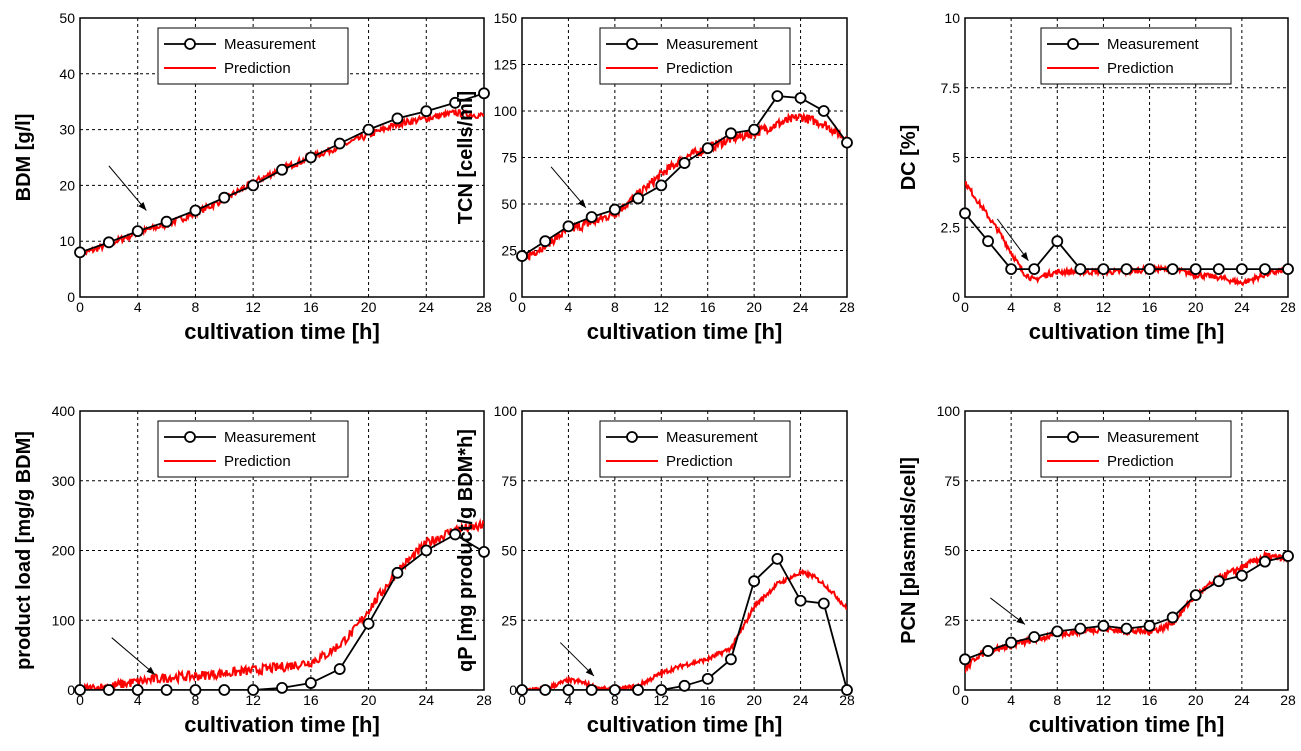  I want to click on y-axis-label: TCN [cells/ml], so click(466, 157).